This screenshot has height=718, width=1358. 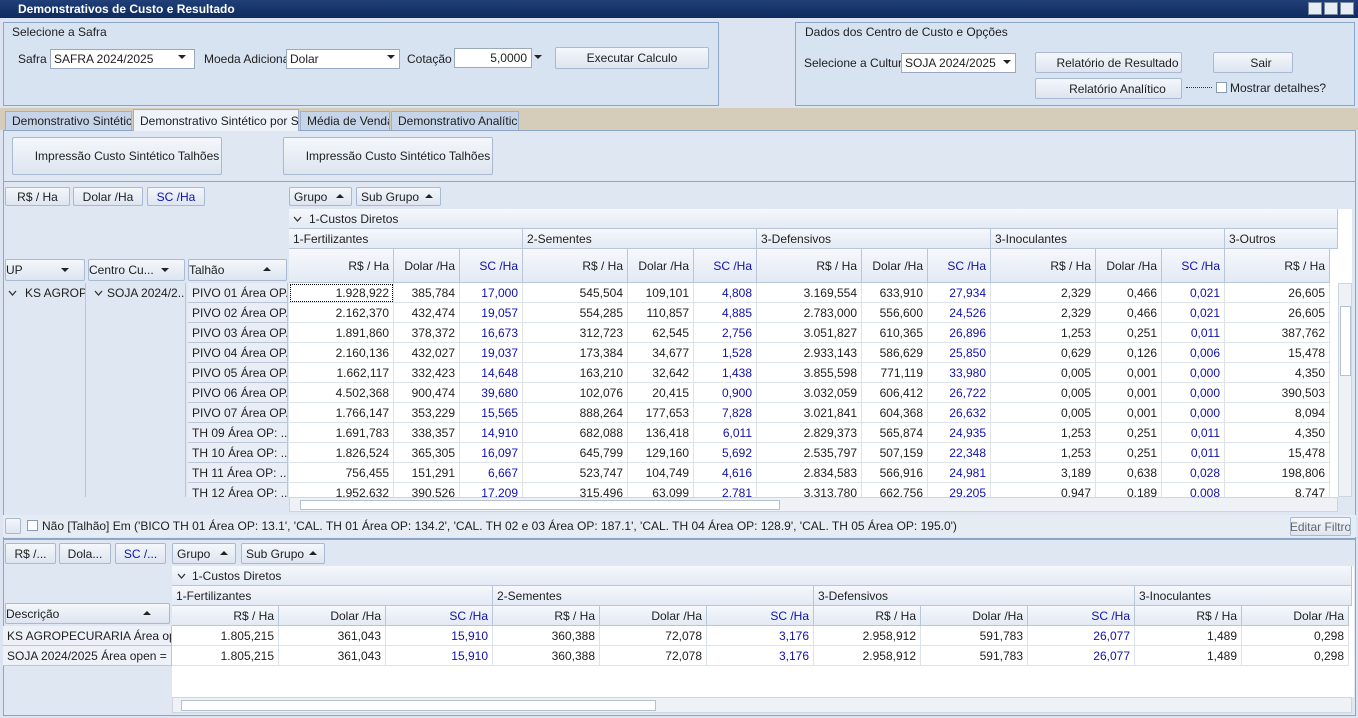 What do you see at coordinates (661, 393) in the screenshot?
I see `cell: 20,415` at bounding box center [661, 393].